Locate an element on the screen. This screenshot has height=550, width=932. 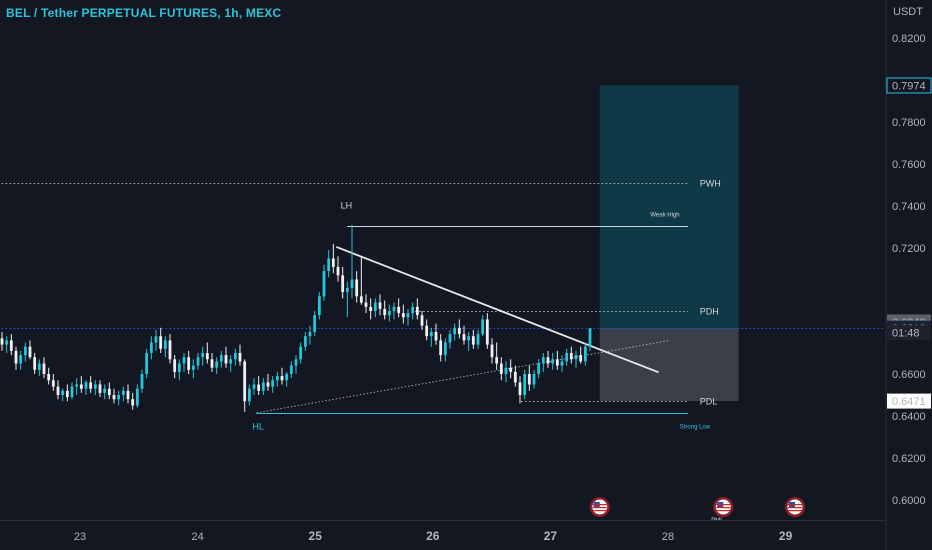
descending-trendline is located at coordinates (497, 310).